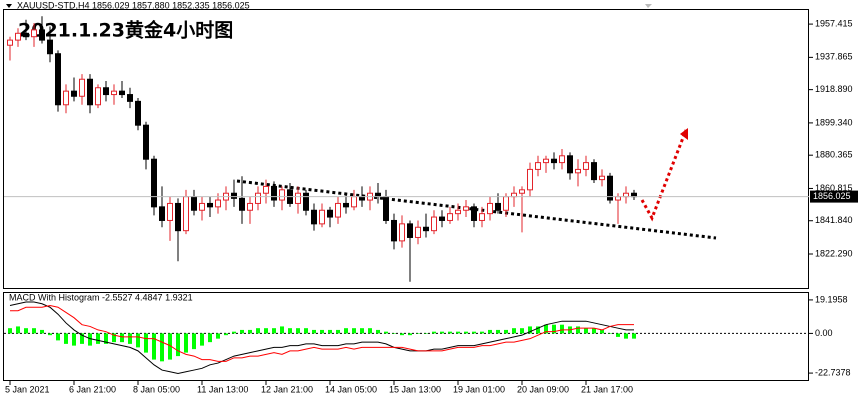  I want to click on x-tick-label: 8 Jan 05:00, so click(156, 389).